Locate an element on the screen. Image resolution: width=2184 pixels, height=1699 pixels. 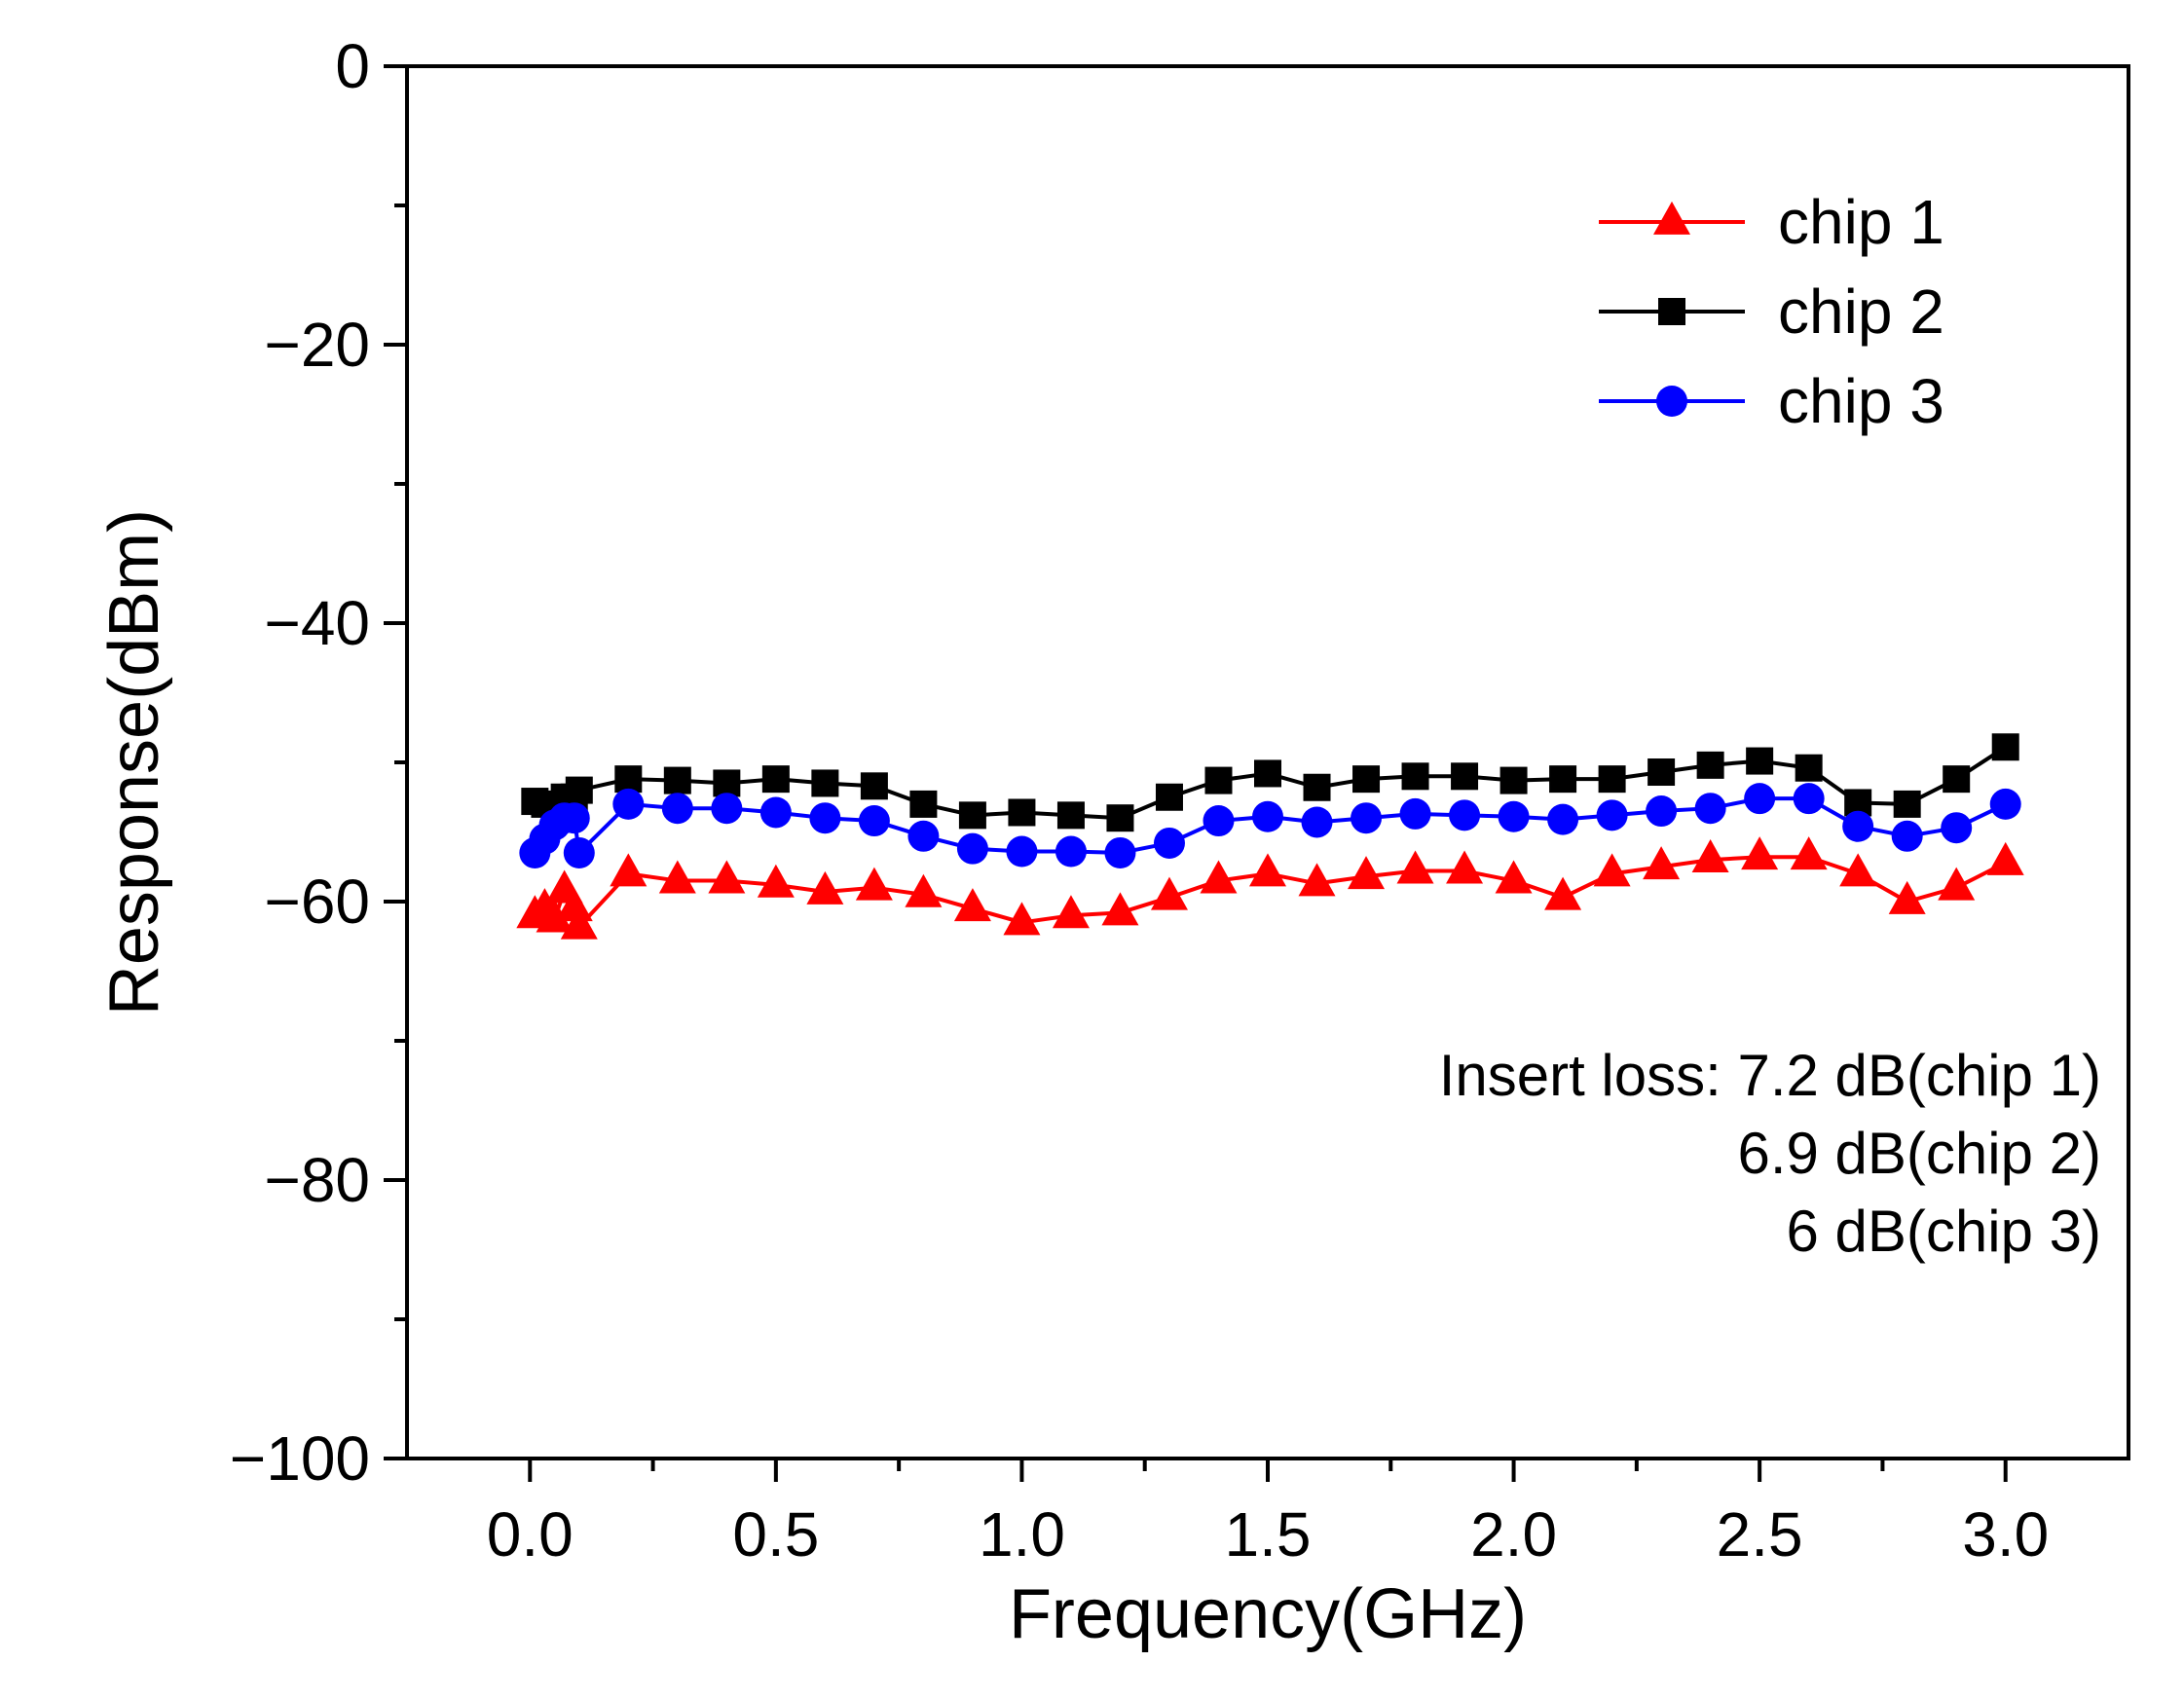
x-tick-label: 2.0 is located at coordinates (1513, 1534).